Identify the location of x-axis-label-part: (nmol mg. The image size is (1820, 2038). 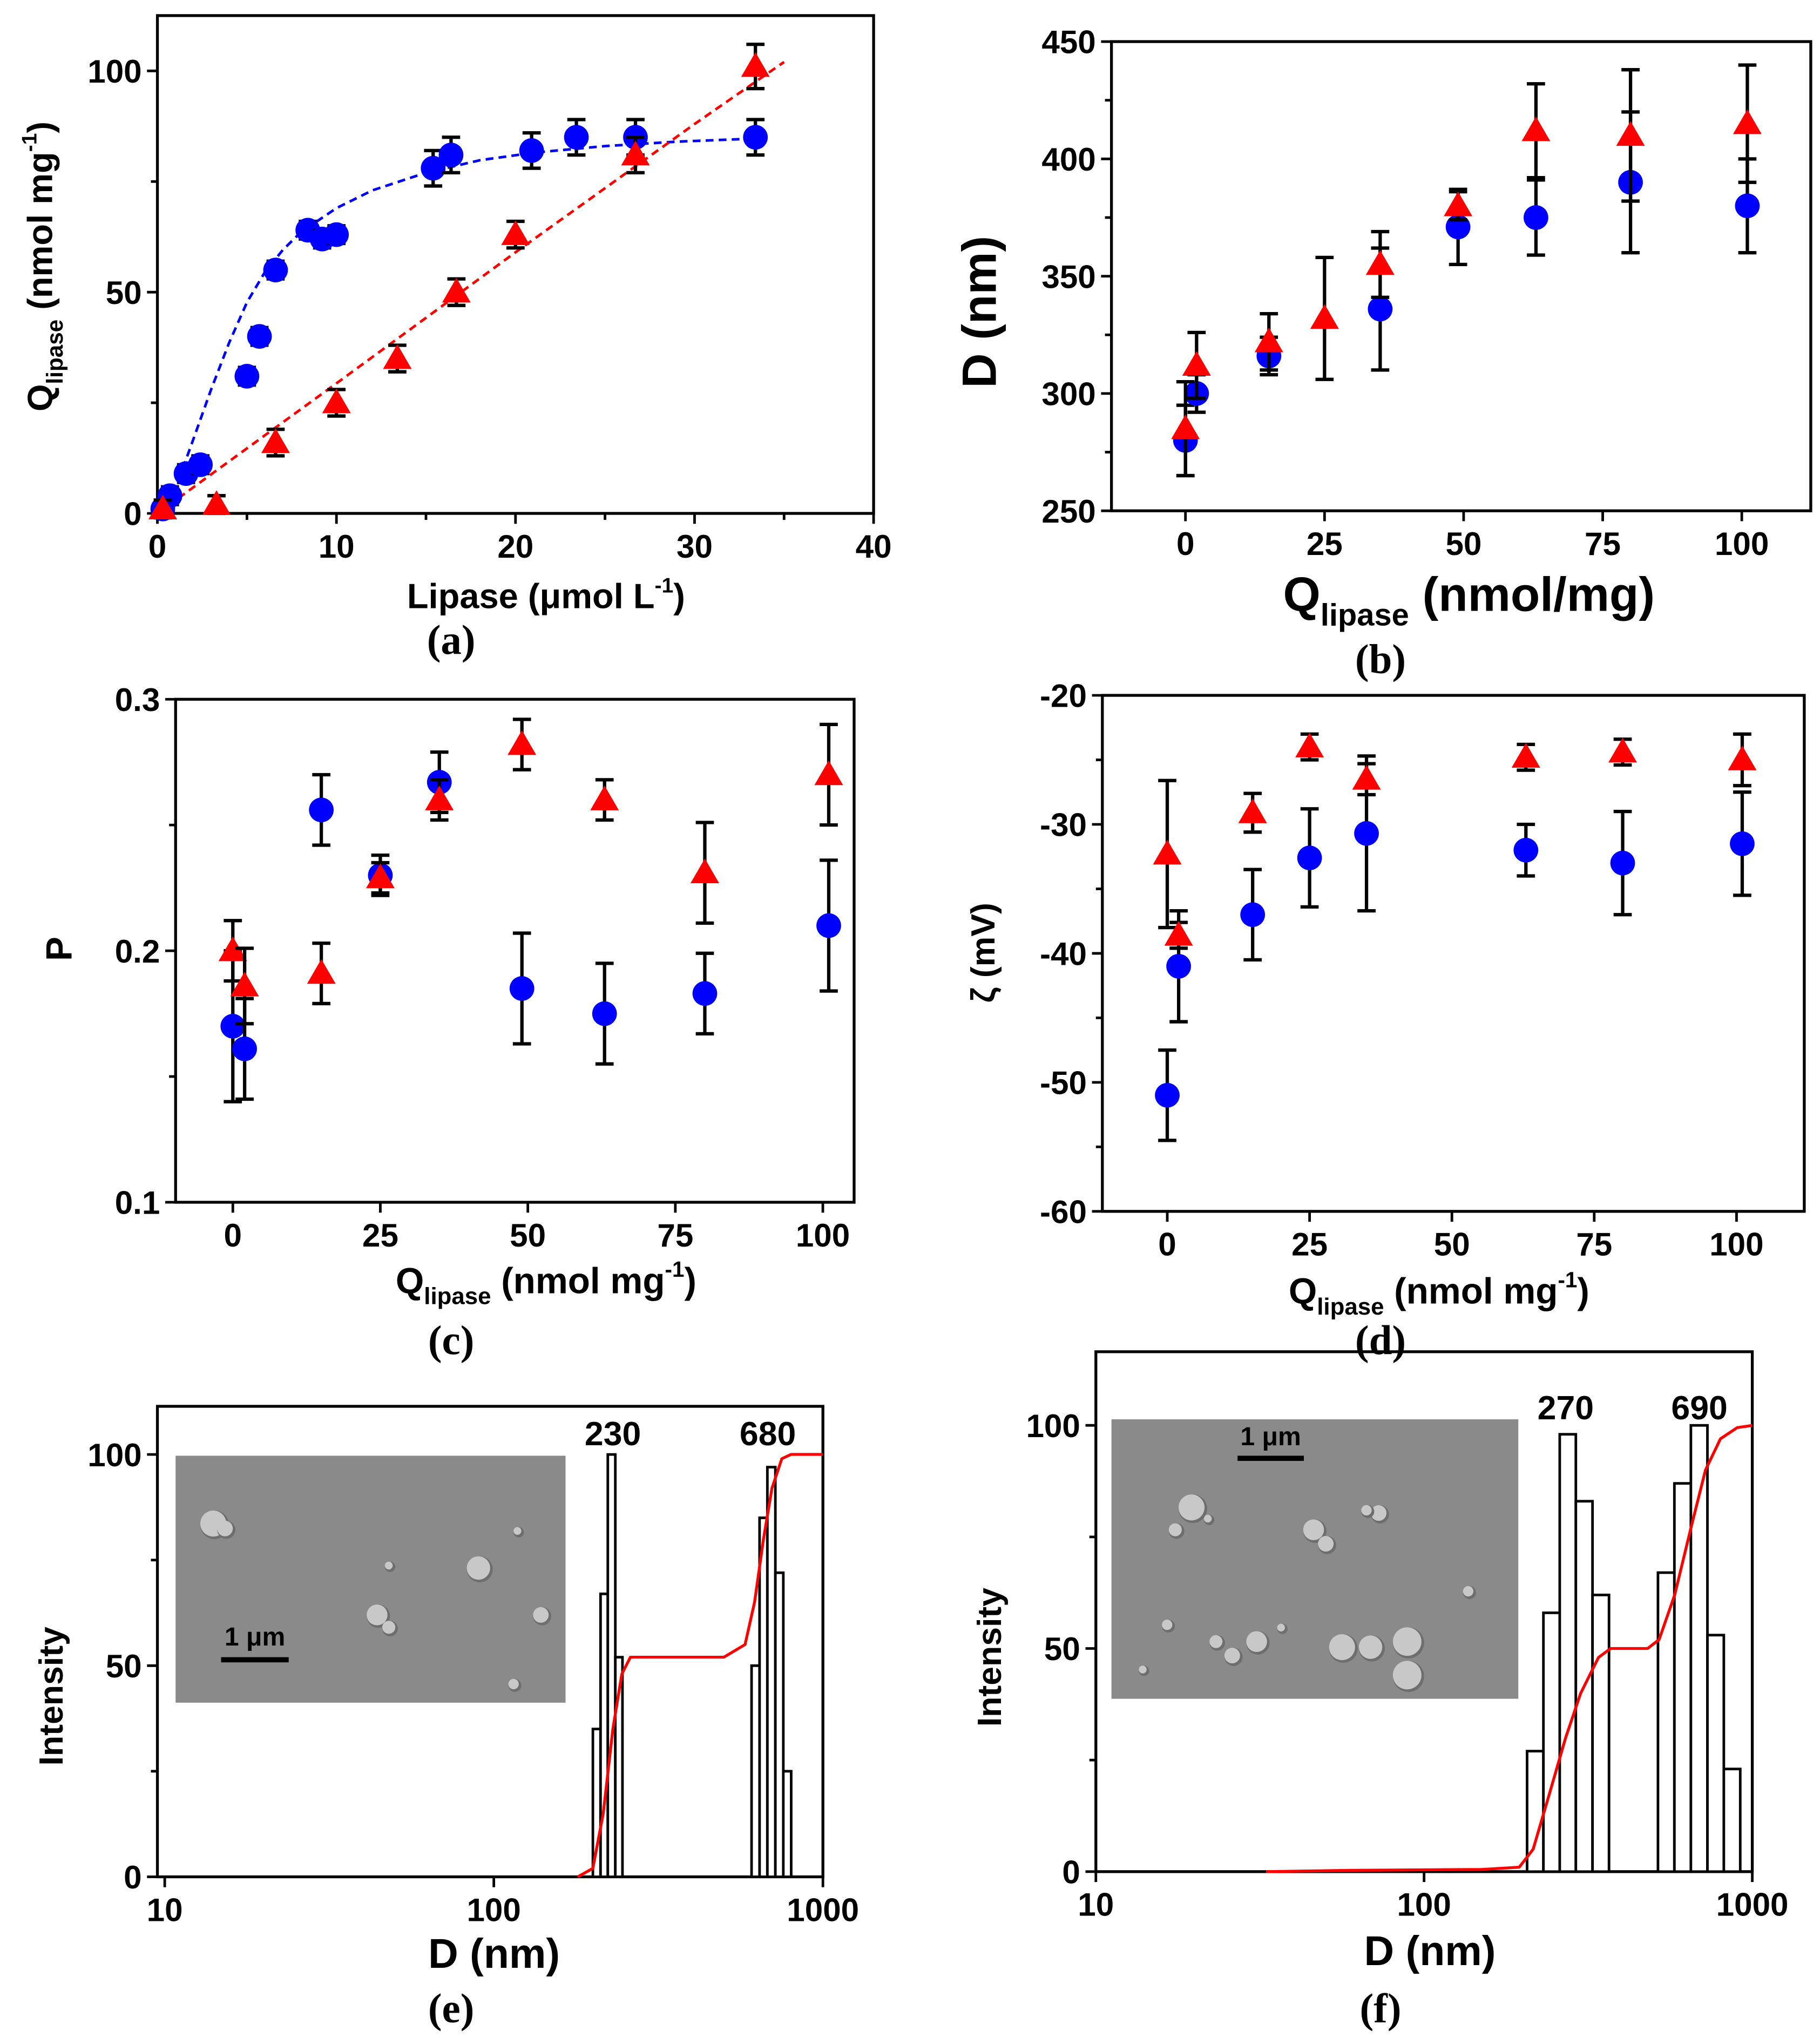
(1471, 1291).